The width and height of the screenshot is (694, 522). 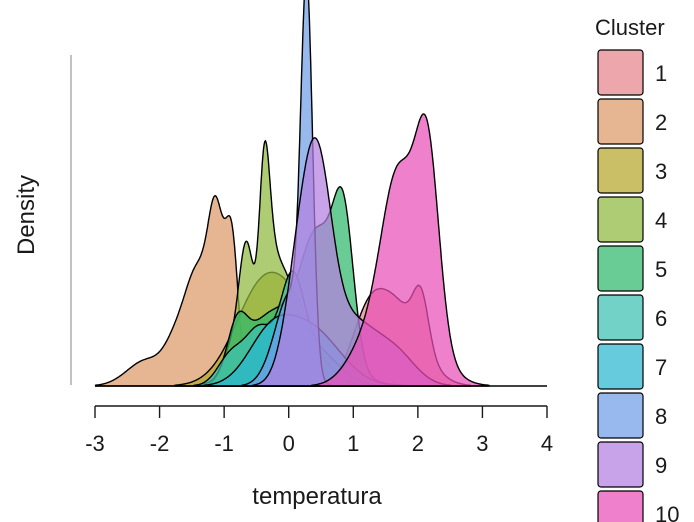 I want to click on legend-label: 5, so click(x=661, y=269).